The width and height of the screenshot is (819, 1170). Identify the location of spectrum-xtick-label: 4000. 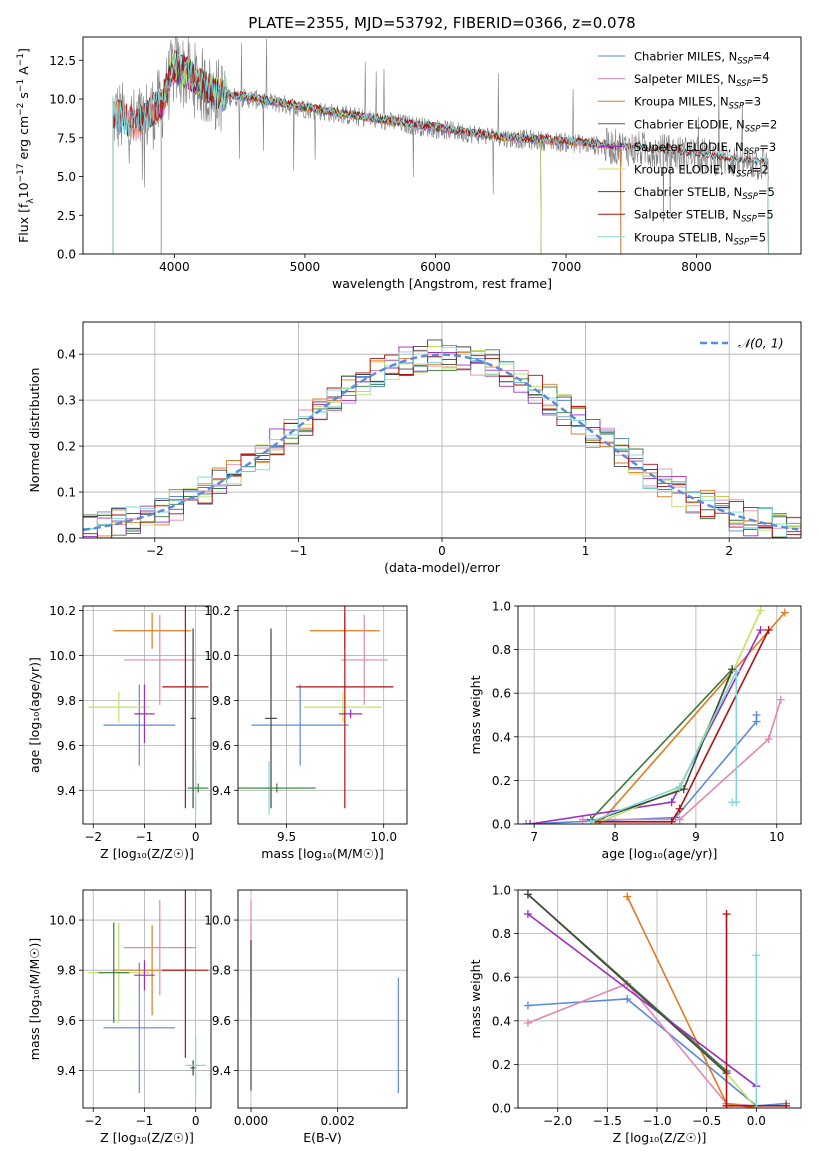
(174, 267).